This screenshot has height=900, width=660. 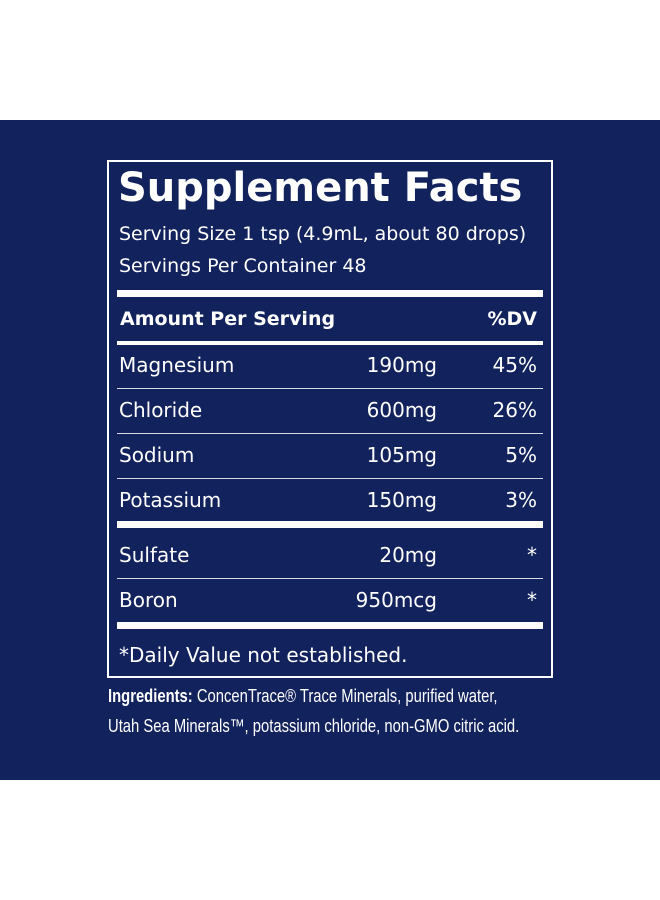 I want to click on footnote: *Daily Value not established., so click(x=263, y=655).